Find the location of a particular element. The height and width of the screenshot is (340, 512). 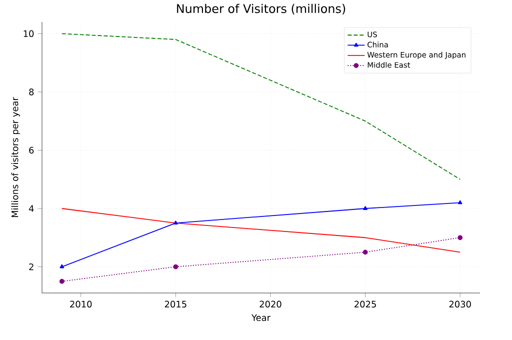

x-tick-label: 2020 is located at coordinates (271, 304).